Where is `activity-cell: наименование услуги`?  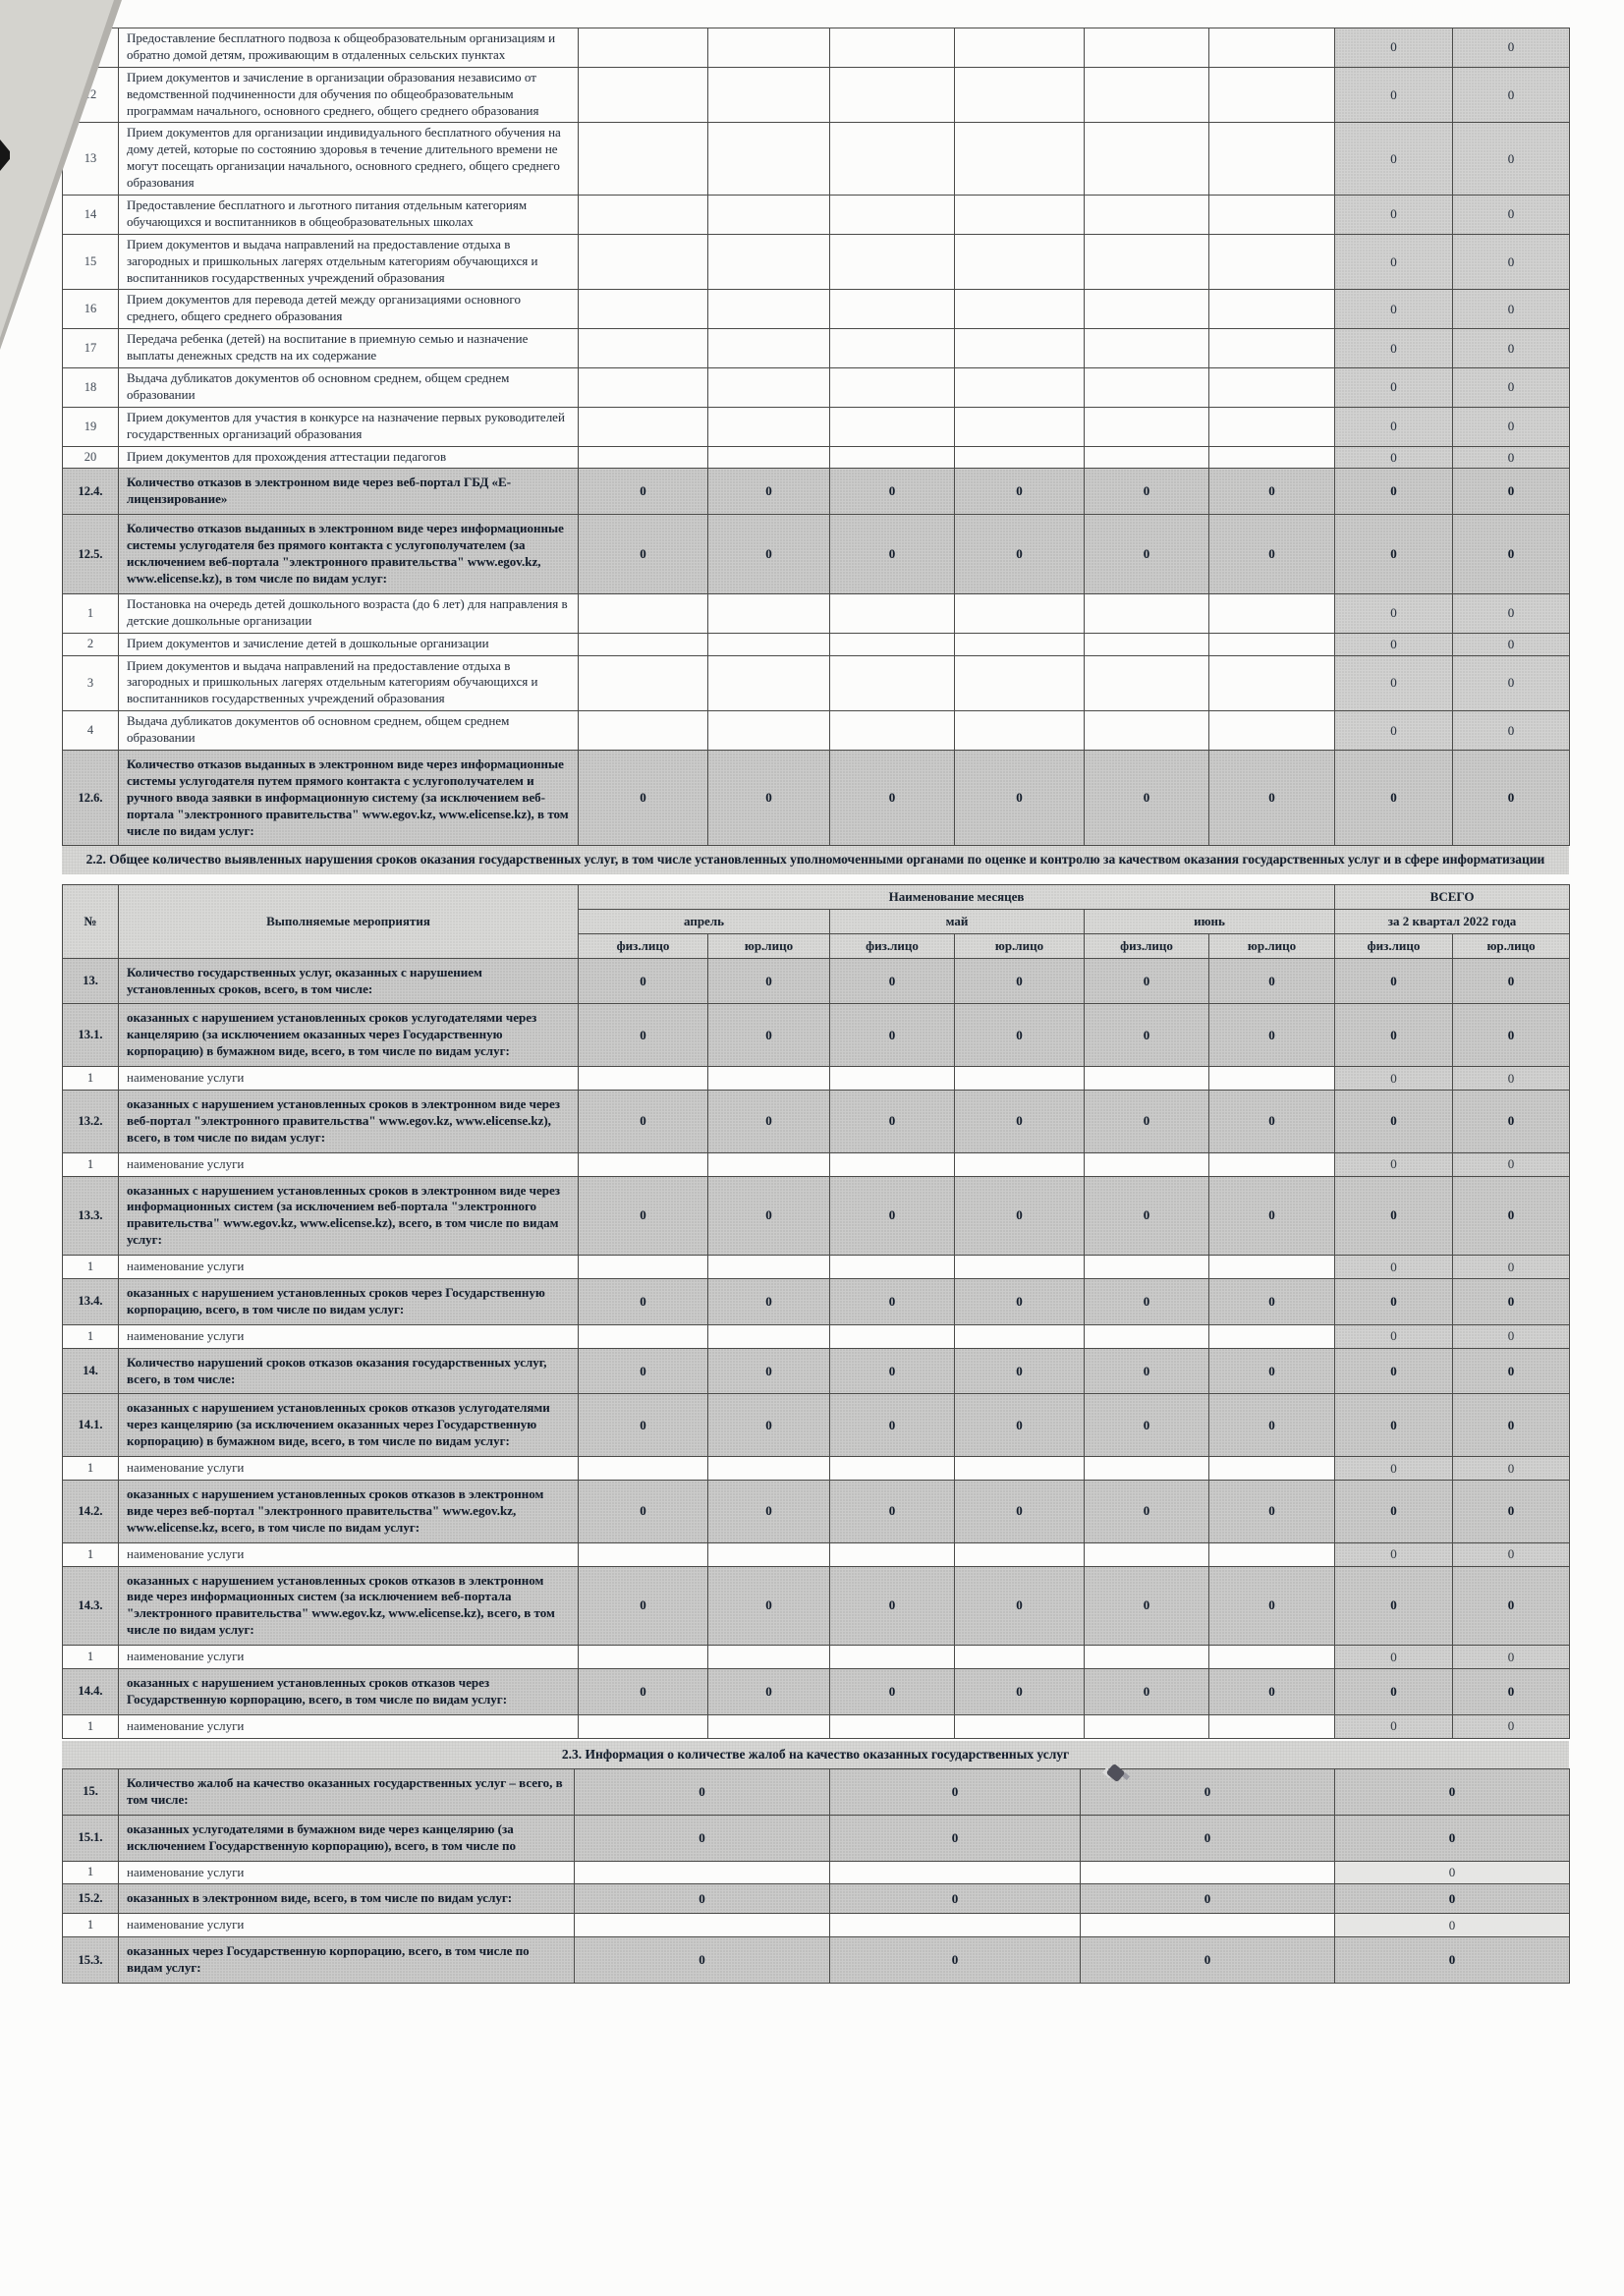 activity-cell: наименование услуги is located at coordinates (348, 1336).